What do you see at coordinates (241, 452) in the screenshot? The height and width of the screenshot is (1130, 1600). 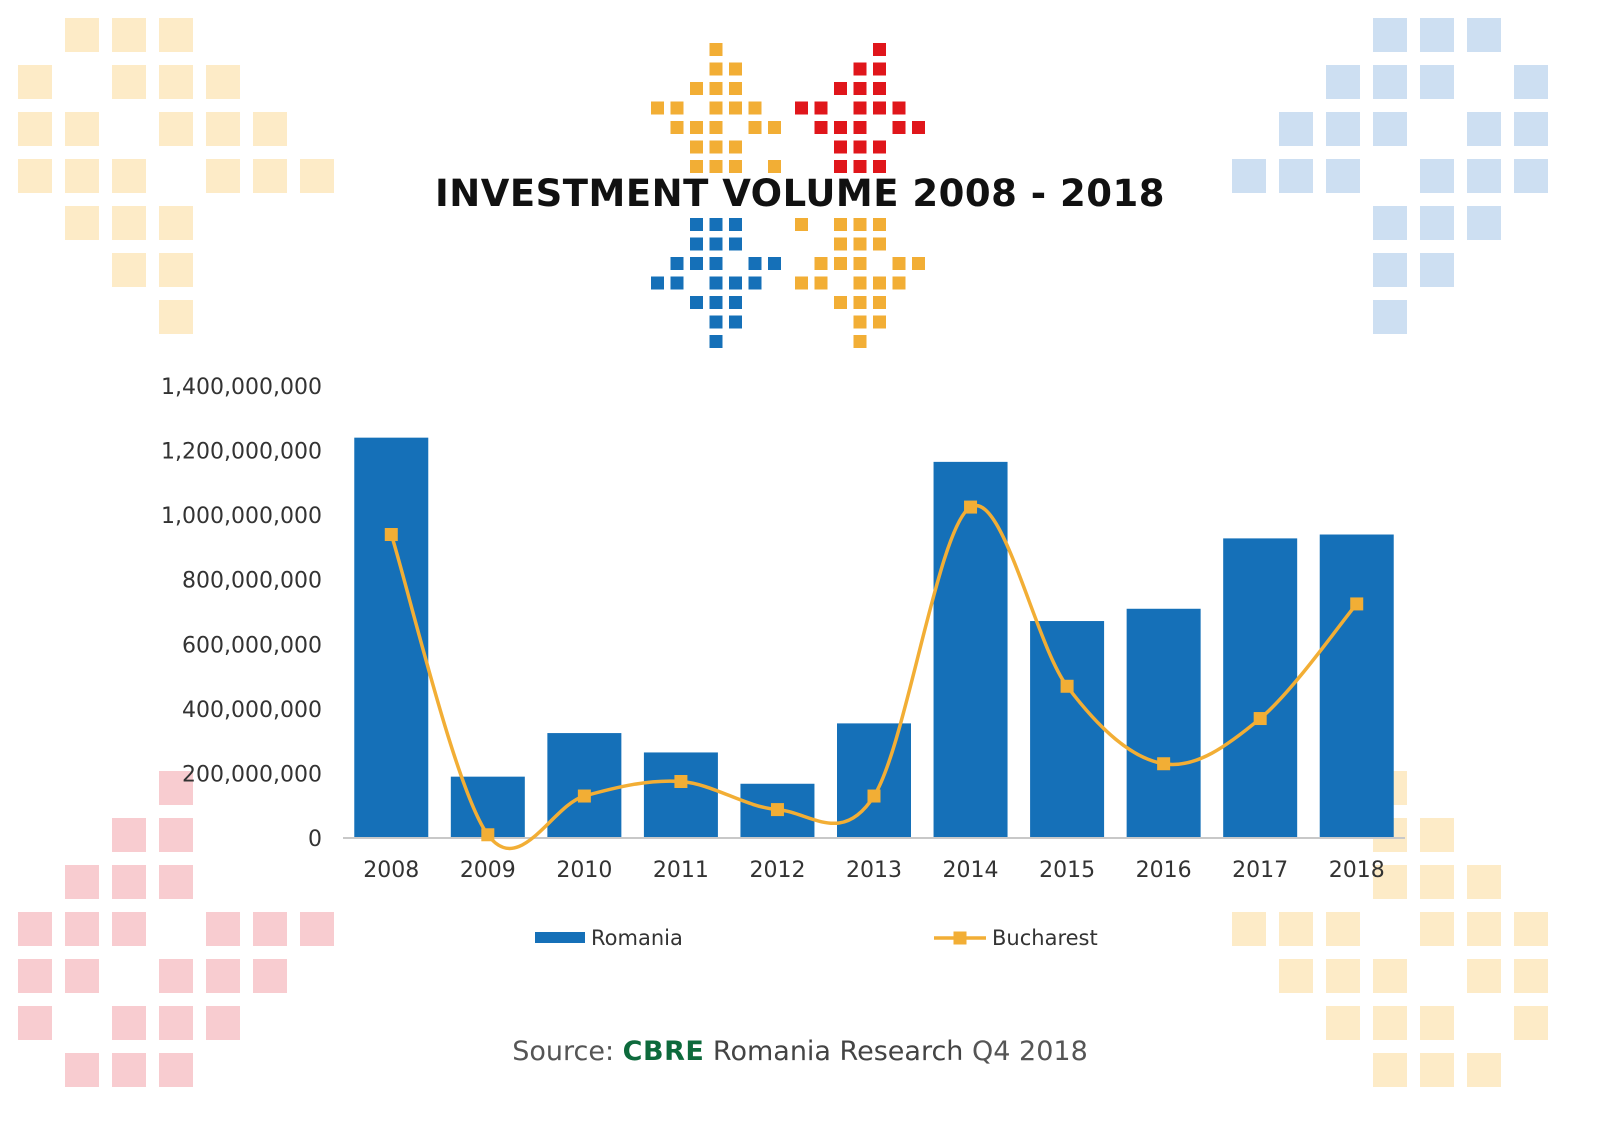 I see `y-tick-label: 1,200,000,000` at bounding box center [241, 452].